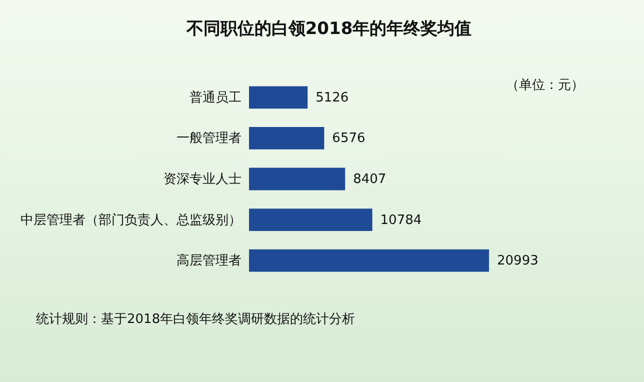  What do you see at coordinates (209, 260) in the screenshot?
I see `y-tick-label: 高层管理者` at bounding box center [209, 260].